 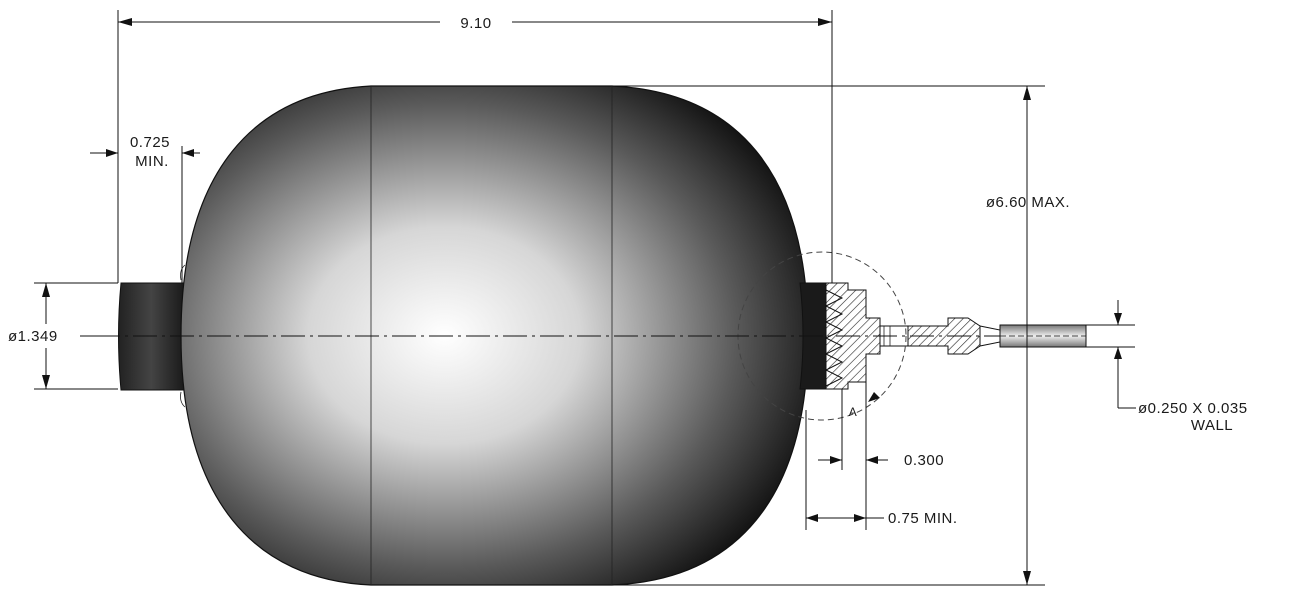 What do you see at coordinates (1111, 354) in the screenshot?
I see `tube-spec-leader` at bounding box center [1111, 354].